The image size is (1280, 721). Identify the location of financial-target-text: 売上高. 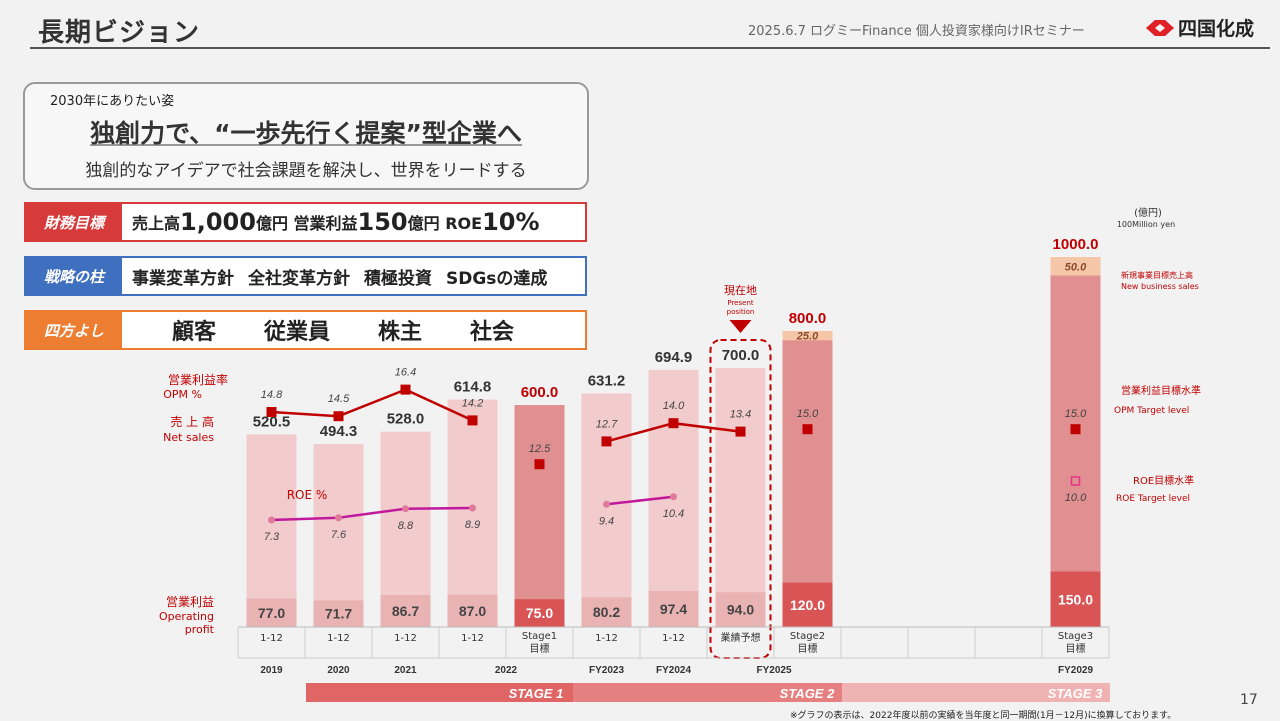
(156, 223).